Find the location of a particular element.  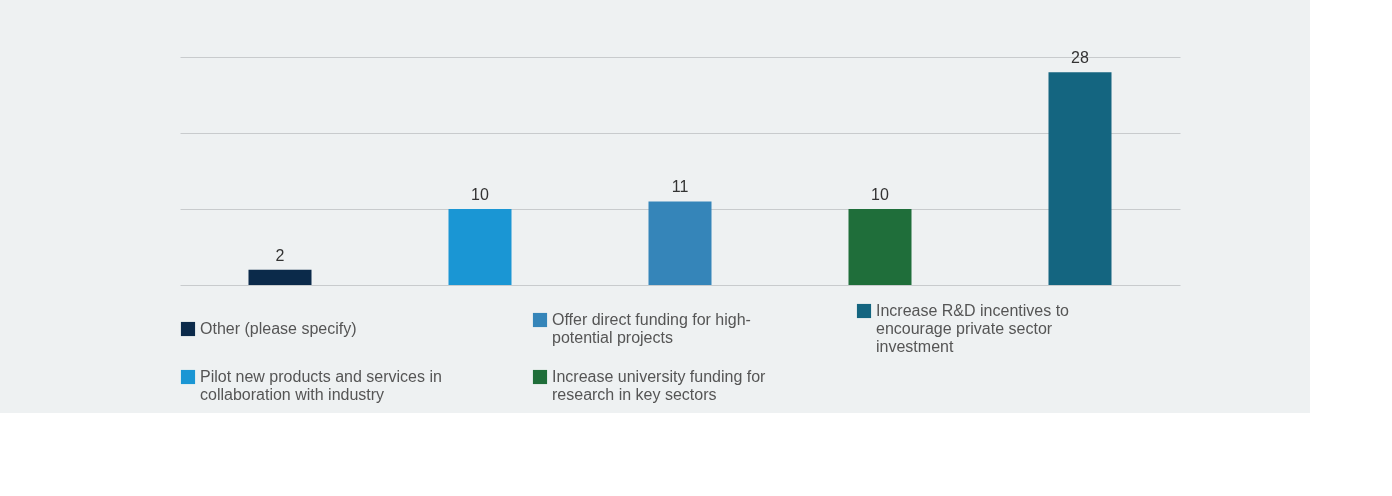

legend-label: Pilot new products and services in collaboration with industry is located at coordinates (321, 385).